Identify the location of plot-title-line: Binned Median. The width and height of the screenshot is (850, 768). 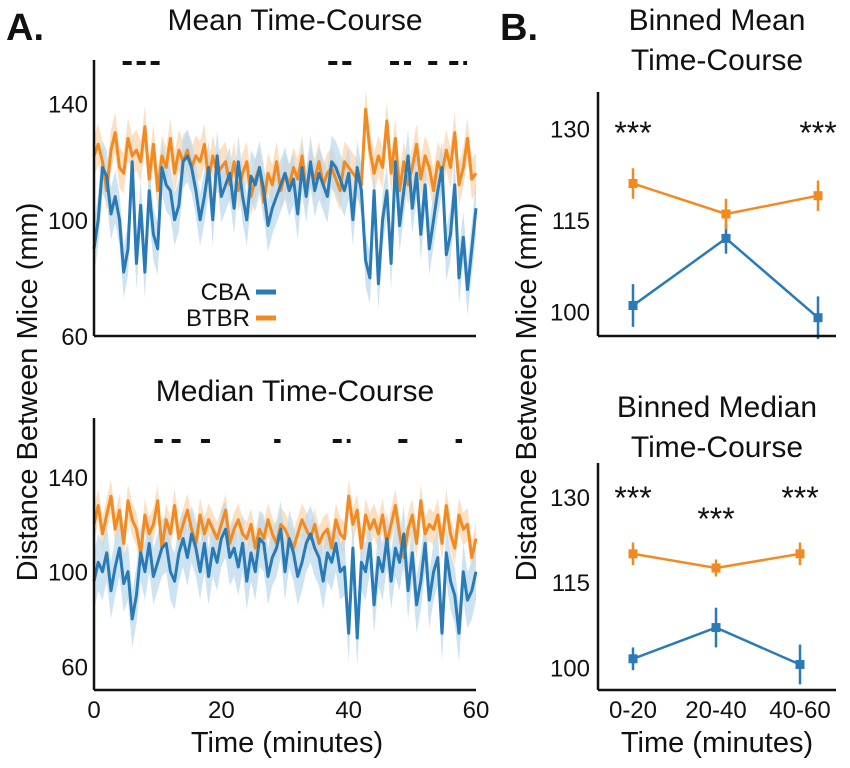
(717, 407).